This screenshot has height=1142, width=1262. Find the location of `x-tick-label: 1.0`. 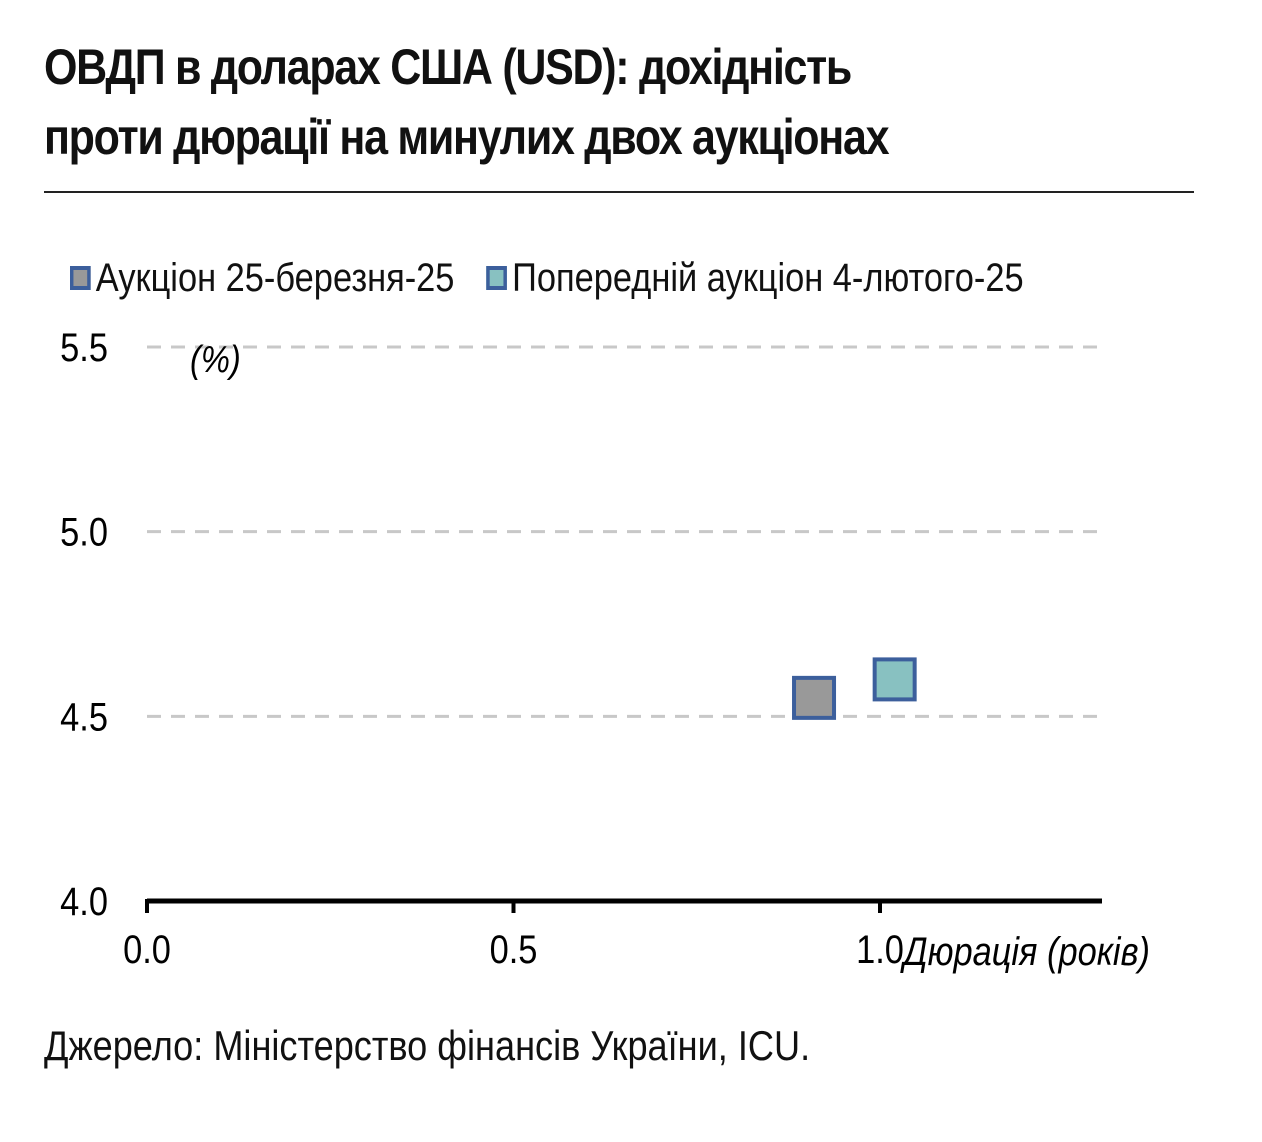

x-tick-label: 1.0 is located at coordinates (880, 949).